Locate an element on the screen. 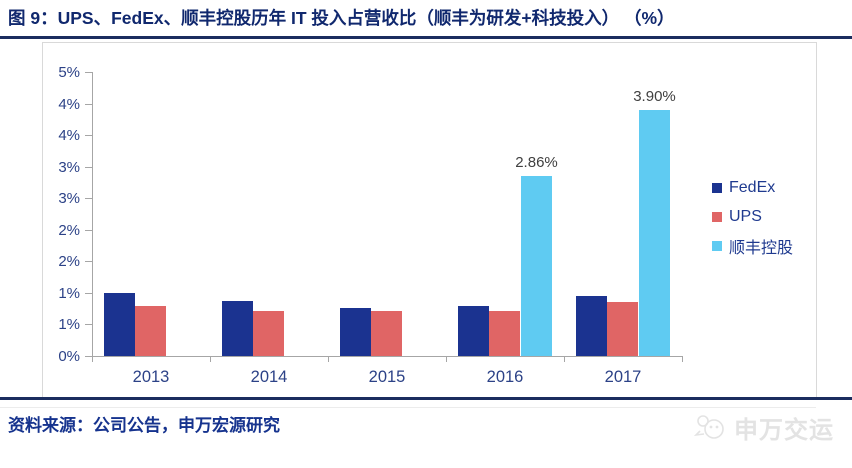 Image resolution: width=852 pixels, height=468 pixels. legend-label: FedEx is located at coordinates (752, 187).